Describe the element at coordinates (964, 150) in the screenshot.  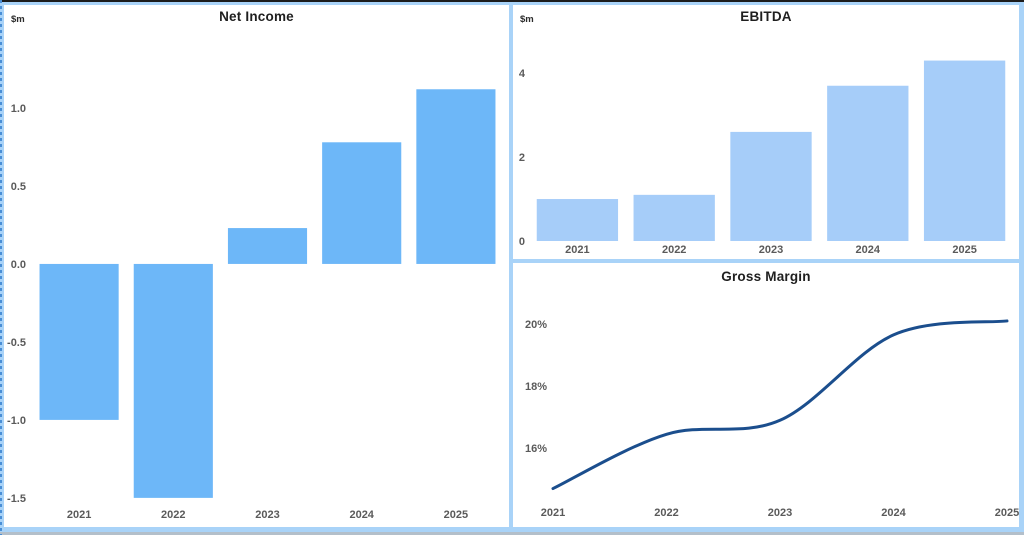
I see `ebitda-bar-2025` at that location.